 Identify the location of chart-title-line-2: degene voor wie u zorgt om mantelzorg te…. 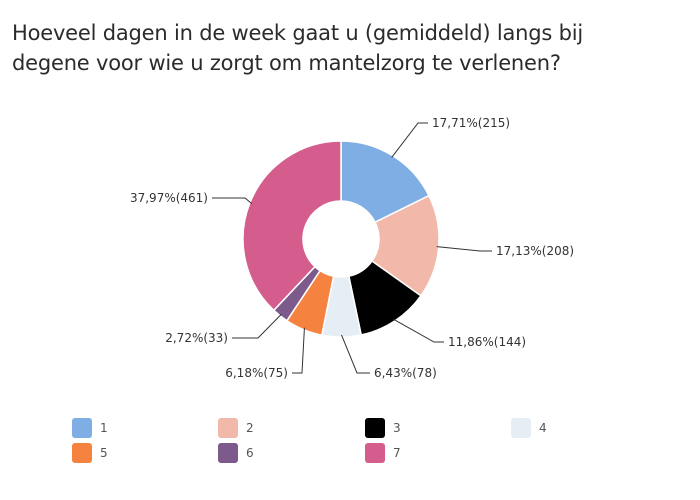
(286, 63).